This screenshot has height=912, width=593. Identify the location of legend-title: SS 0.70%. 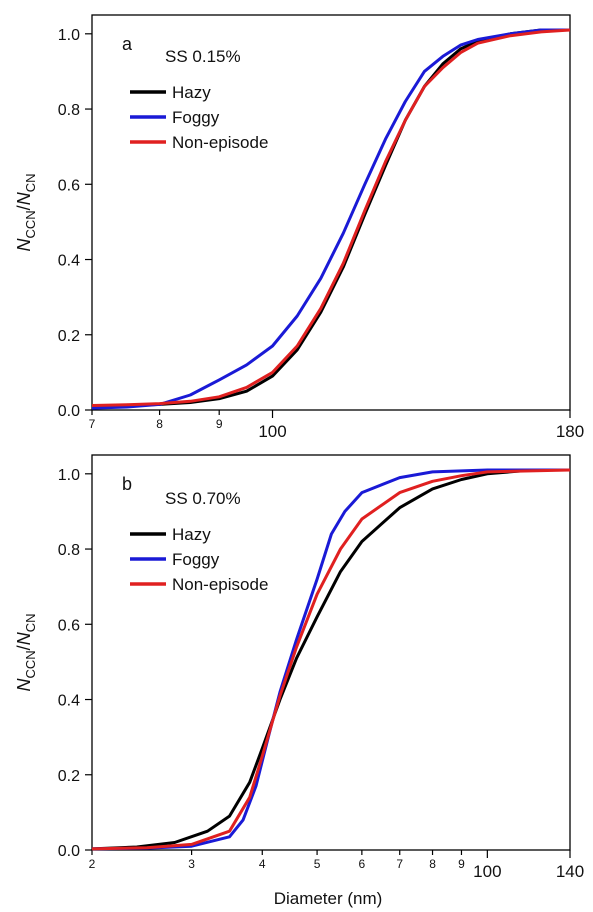
(203, 498).